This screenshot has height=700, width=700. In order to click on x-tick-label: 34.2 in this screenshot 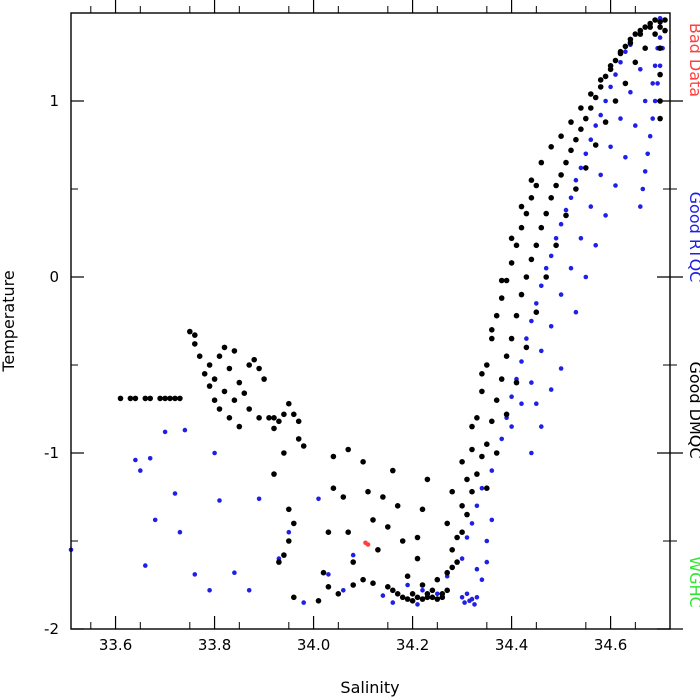, I will do `click(412, 645)`.